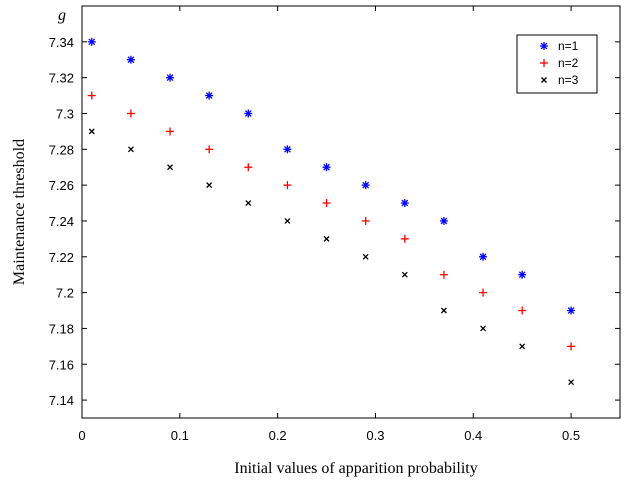  What do you see at coordinates (81, 435) in the screenshot?
I see `x-tick-label: 0` at bounding box center [81, 435].